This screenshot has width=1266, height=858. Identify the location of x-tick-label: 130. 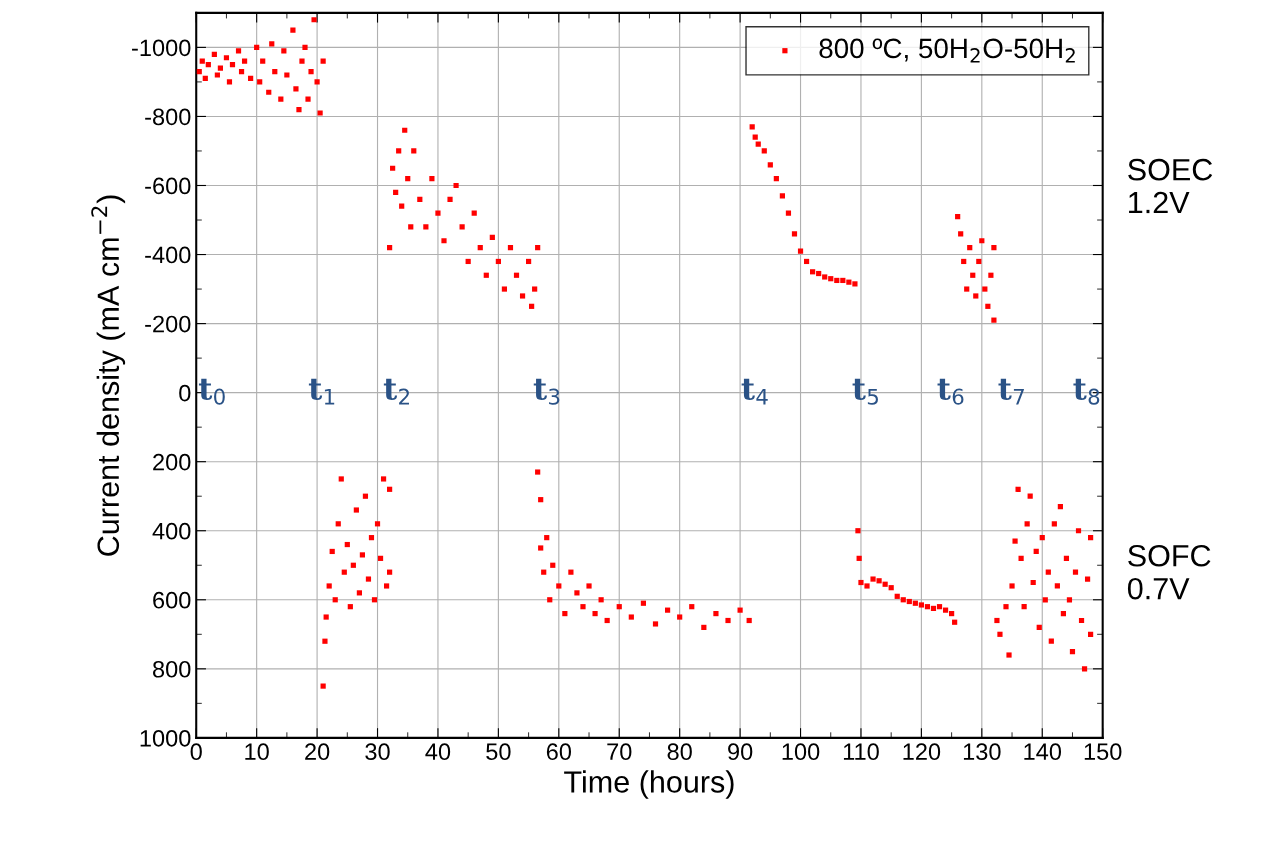
(982, 752).